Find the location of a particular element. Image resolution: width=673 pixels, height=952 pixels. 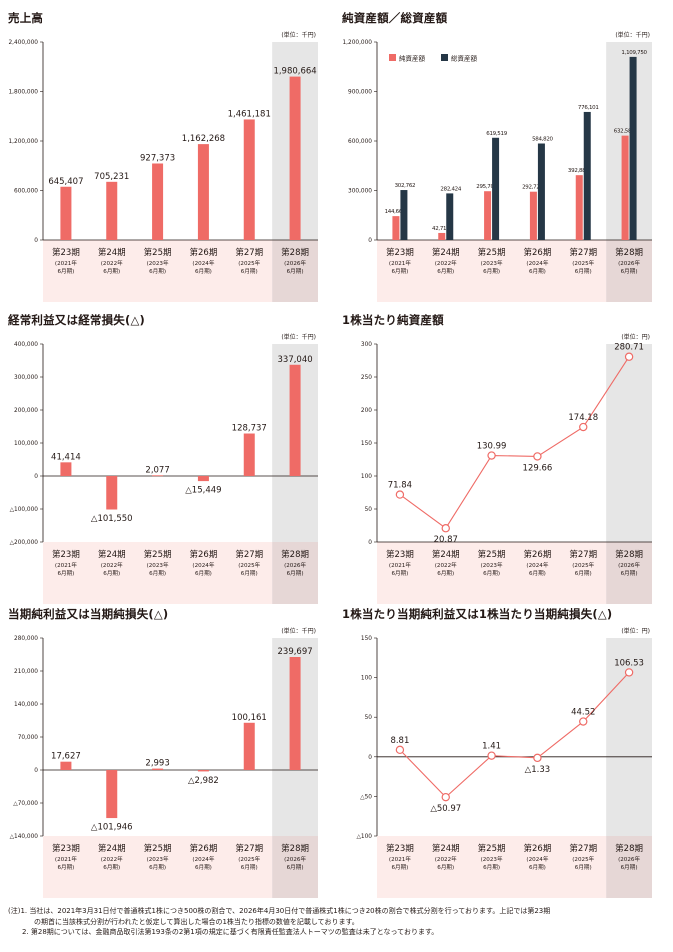

period-year: (2024年 is located at coordinates (203, 565).